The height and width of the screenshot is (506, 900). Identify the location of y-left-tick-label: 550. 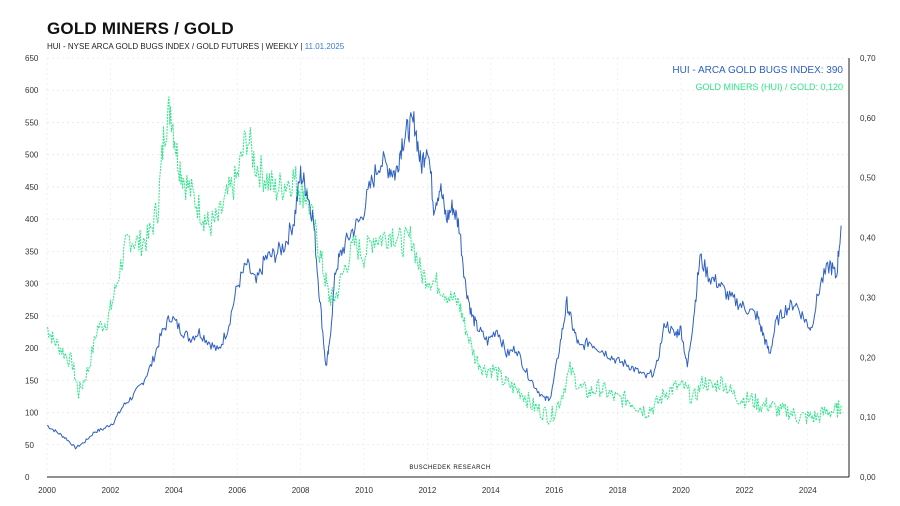
(32, 122).